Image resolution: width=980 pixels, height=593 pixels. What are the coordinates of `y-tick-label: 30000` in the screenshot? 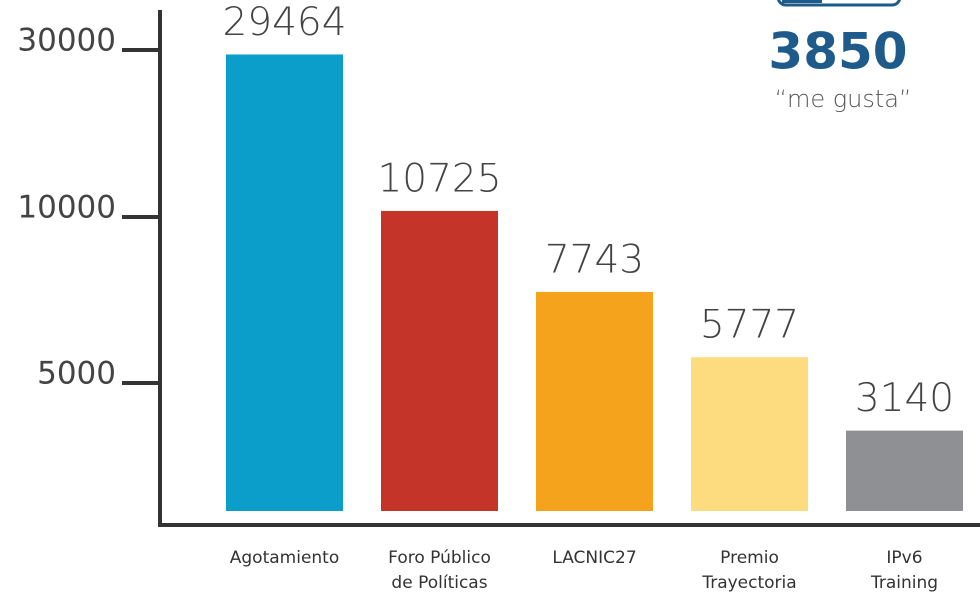 It's located at (66, 41).